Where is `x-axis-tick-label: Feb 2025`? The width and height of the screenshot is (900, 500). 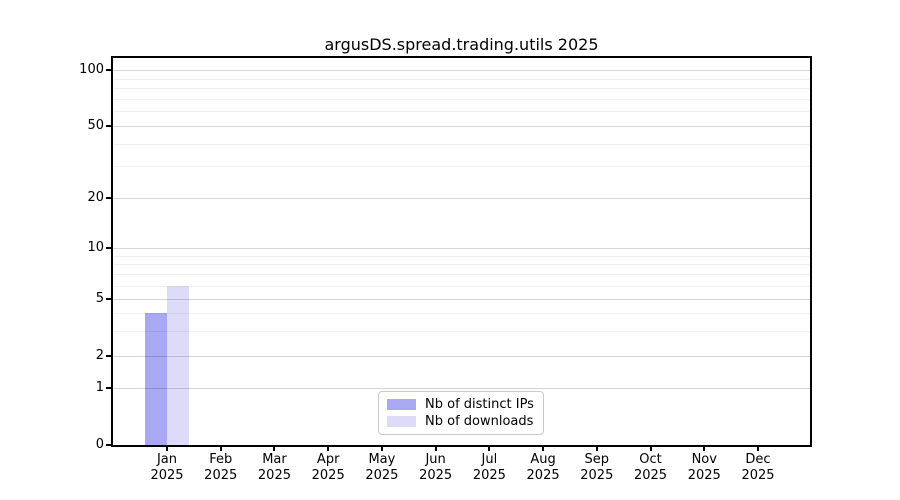
x-axis-tick-label: Feb 2025 is located at coordinates (221, 467).